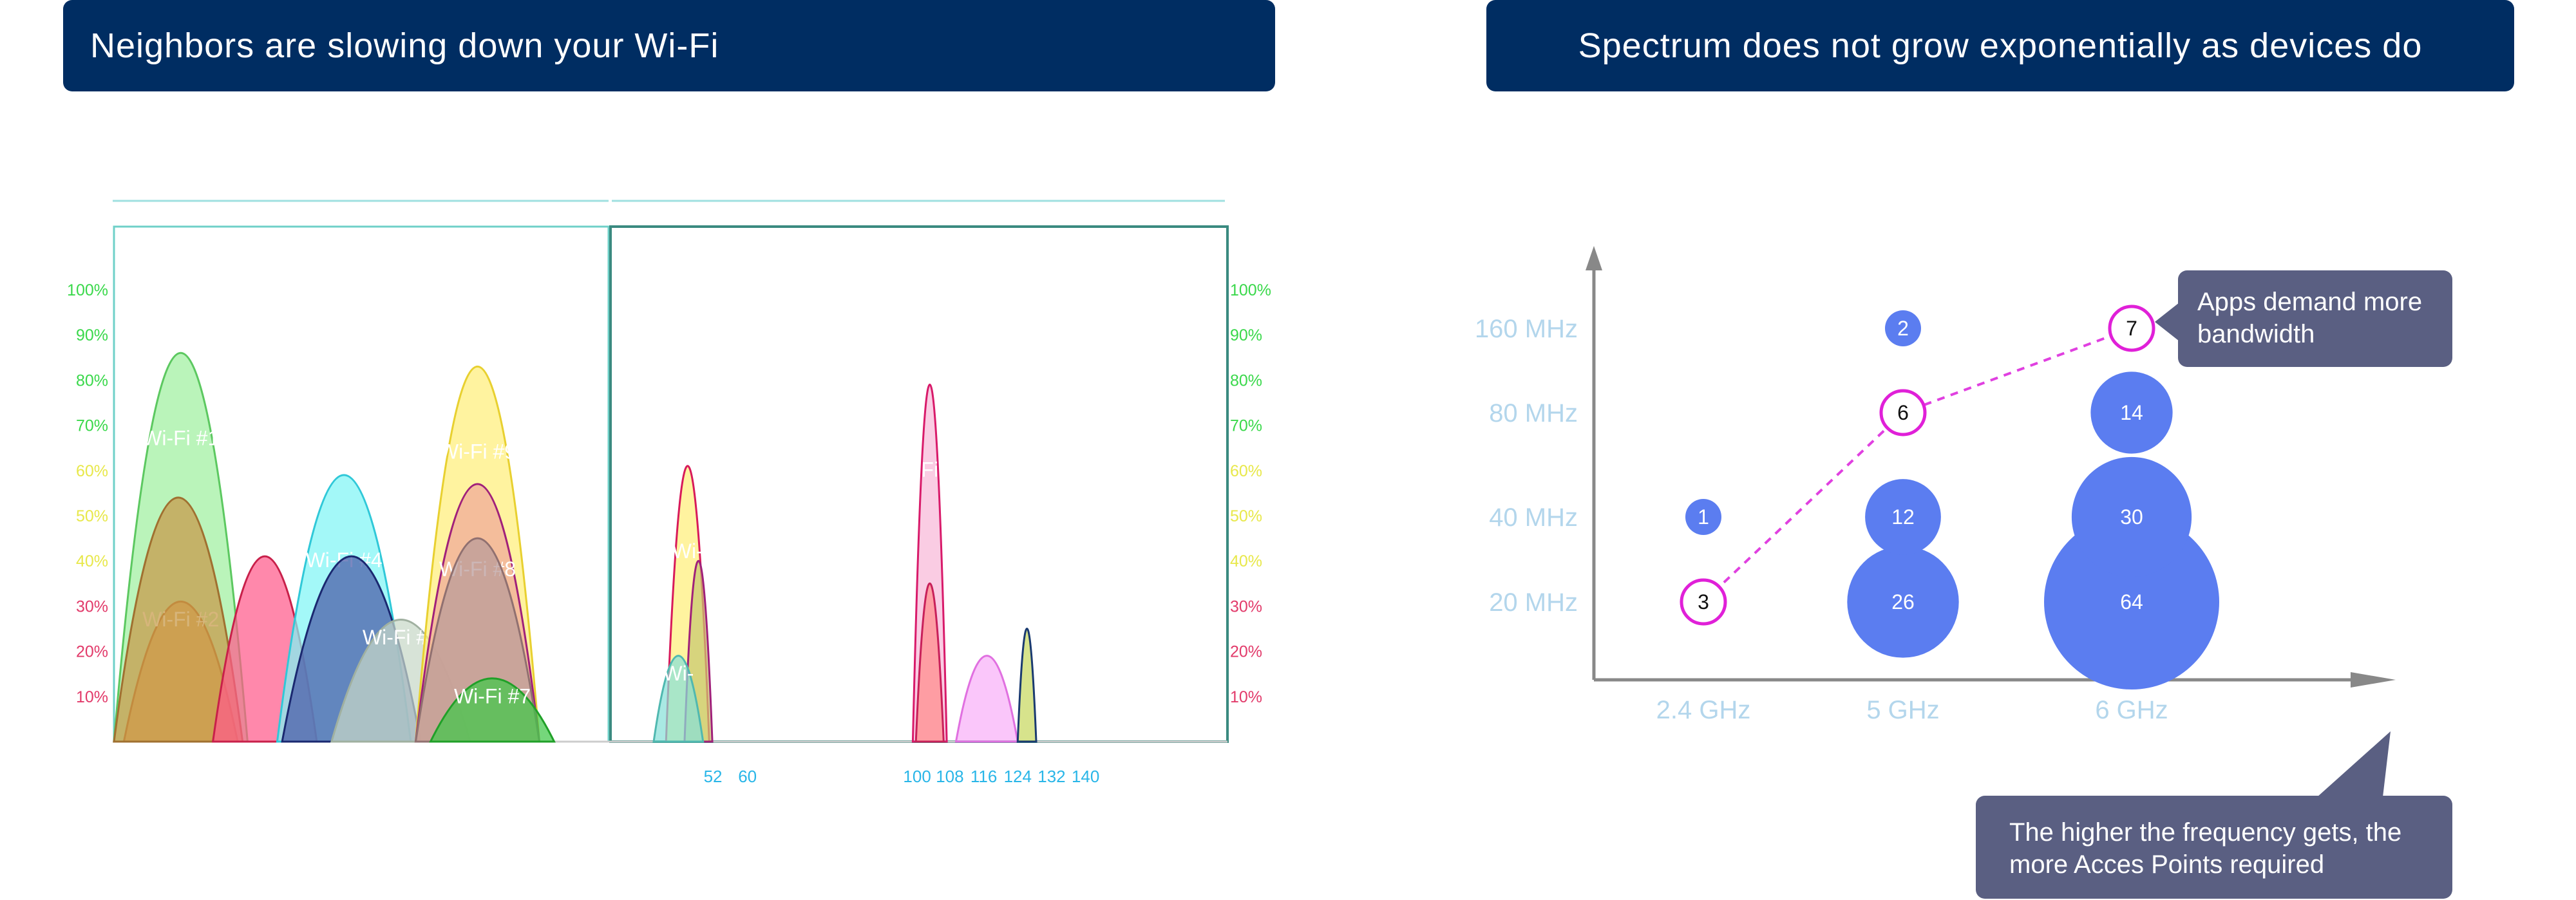 Image resolution: width=2576 pixels, height=900 pixels. I want to click on y-tick-right-10: 10%, so click(1246, 697).